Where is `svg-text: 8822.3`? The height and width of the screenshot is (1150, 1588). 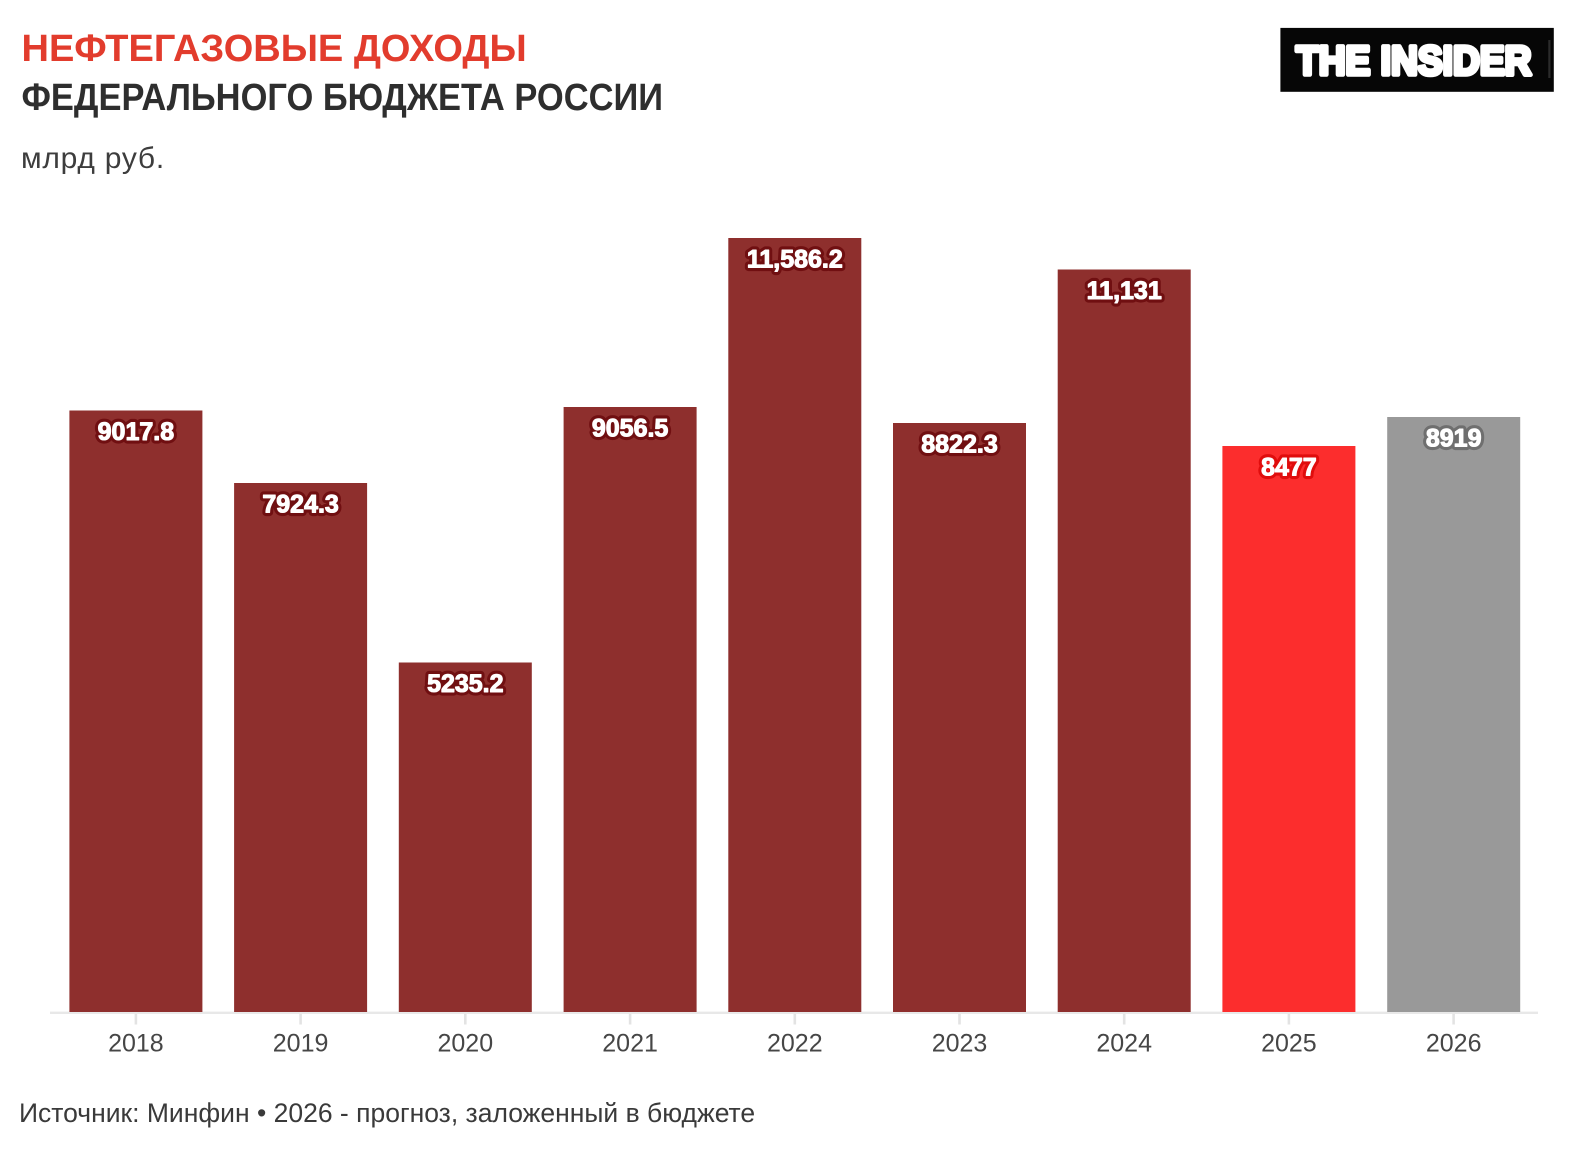
svg-text: 8822.3 is located at coordinates (959, 445).